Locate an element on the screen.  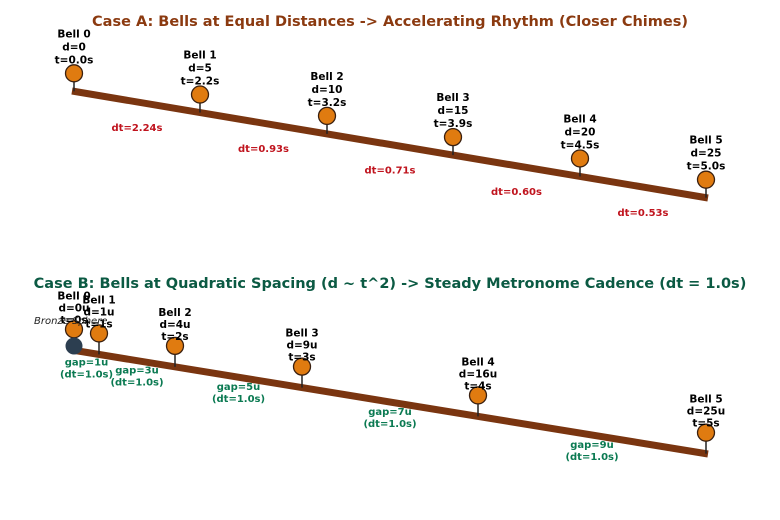
bell-distance: d=9u is located at coordinates (301, 346).